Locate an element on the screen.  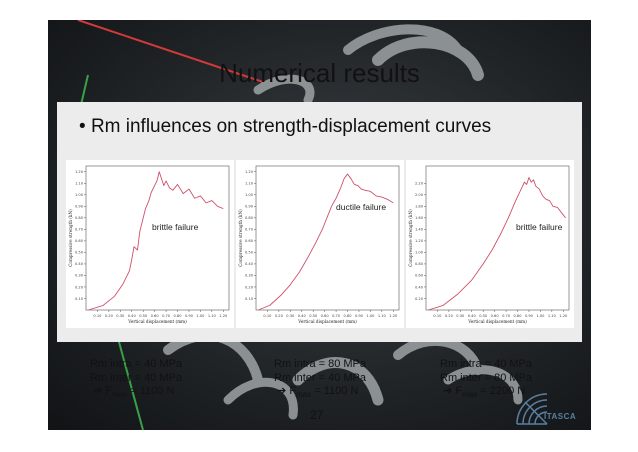
y-tick-label: 0.30 is located at coordinates (249, 276).